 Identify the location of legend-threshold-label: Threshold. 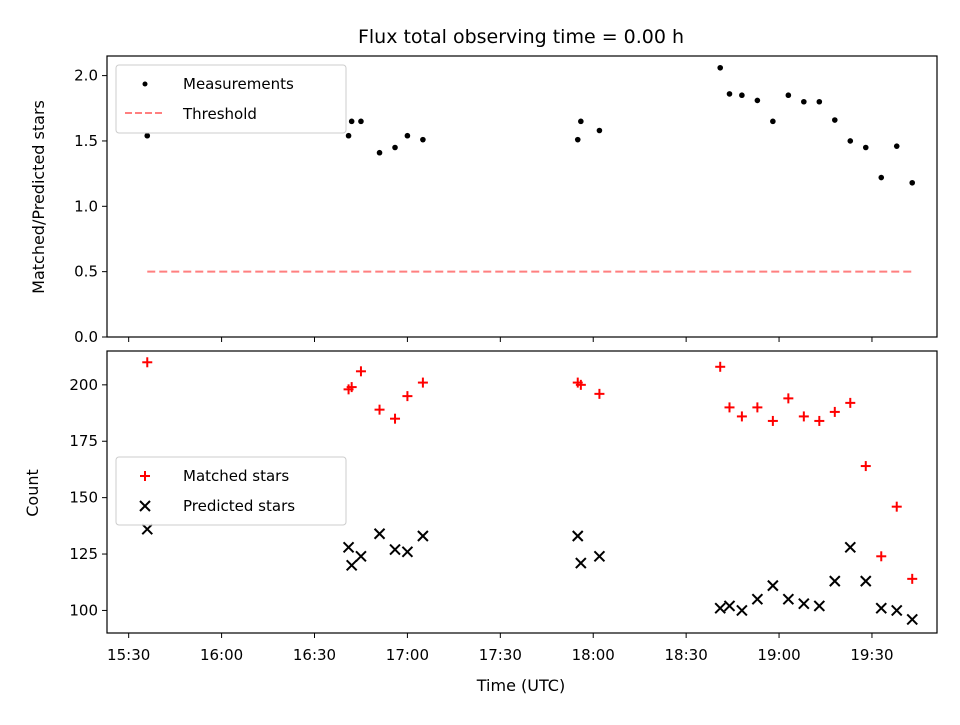
(219, 114).